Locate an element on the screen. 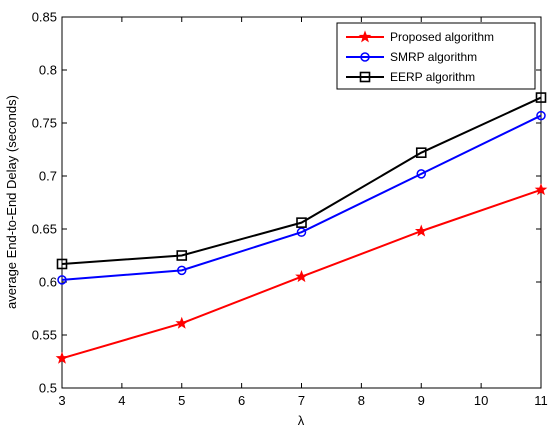 The width and height of the screenshot is (550, 433). x-tick-label: 8 is located at coordinates (361, 400).